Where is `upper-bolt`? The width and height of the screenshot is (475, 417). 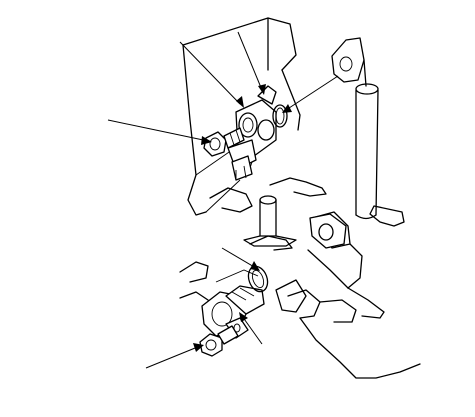
upper-bolt is located at coordinates (224, 142).